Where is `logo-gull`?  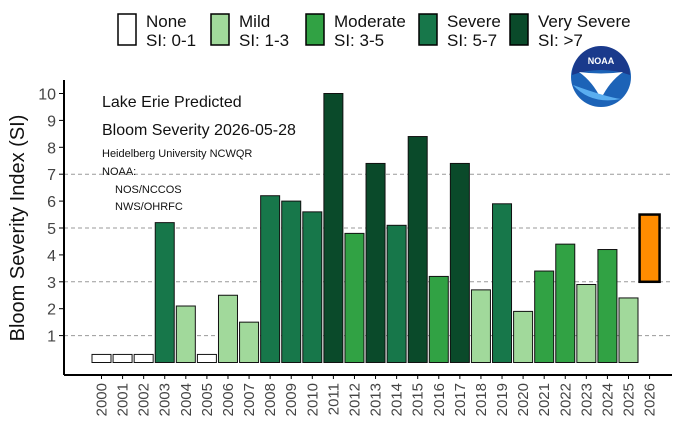
logo-gull is located at coordinates (601, 85).